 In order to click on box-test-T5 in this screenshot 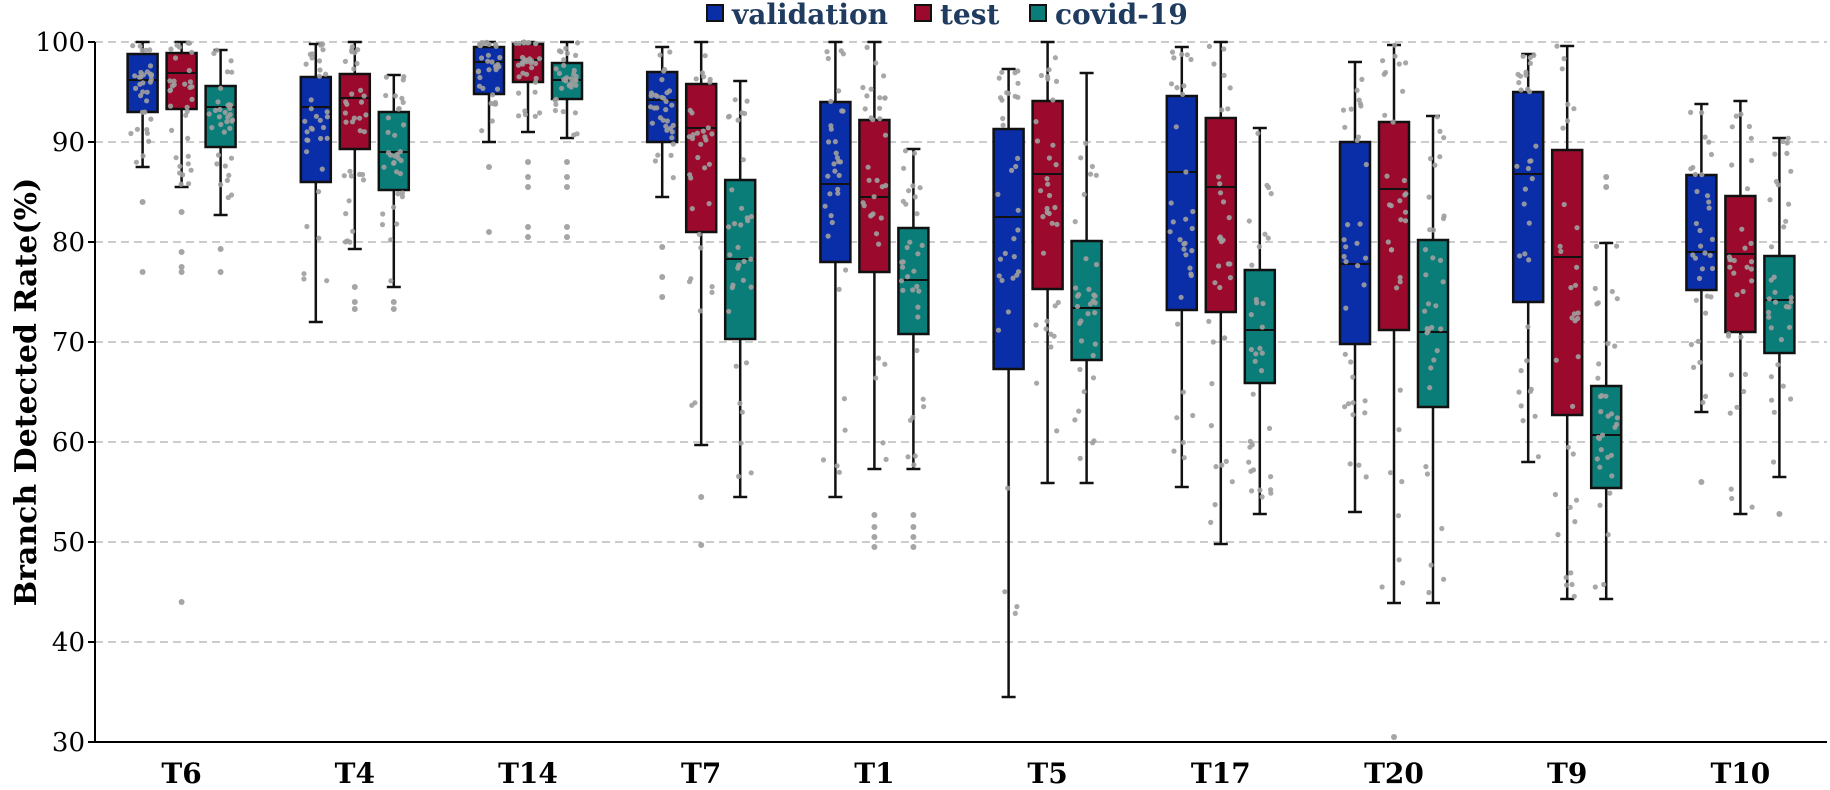, I will do `click(1047, 262)`.